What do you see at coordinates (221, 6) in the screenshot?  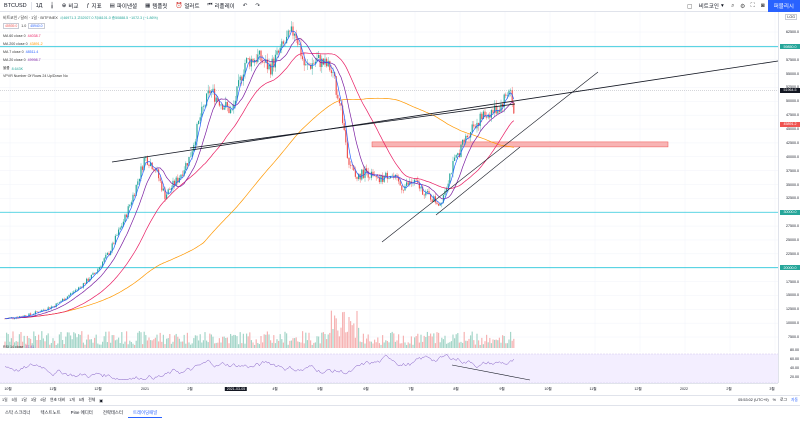 I see `replay-button: ⏮ 리플레이` at bounding box center [221, 6].